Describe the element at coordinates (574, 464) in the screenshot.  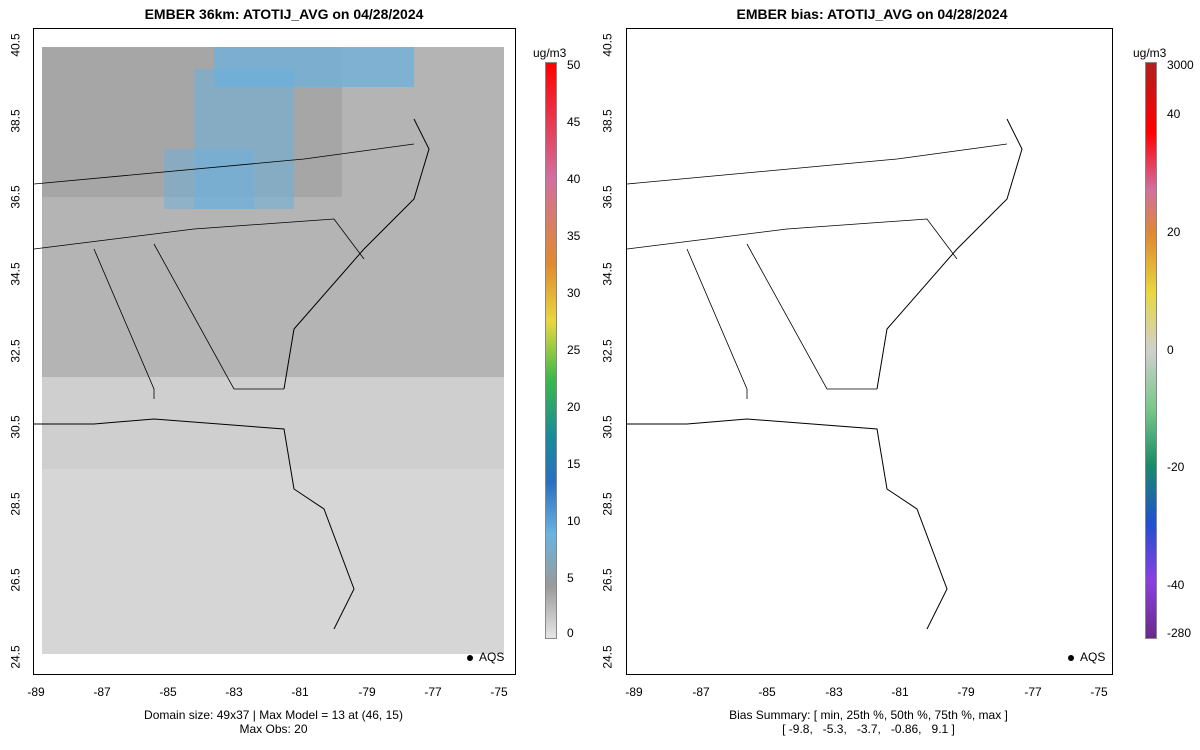
I see `left-cbar-tick: 15` at that location.